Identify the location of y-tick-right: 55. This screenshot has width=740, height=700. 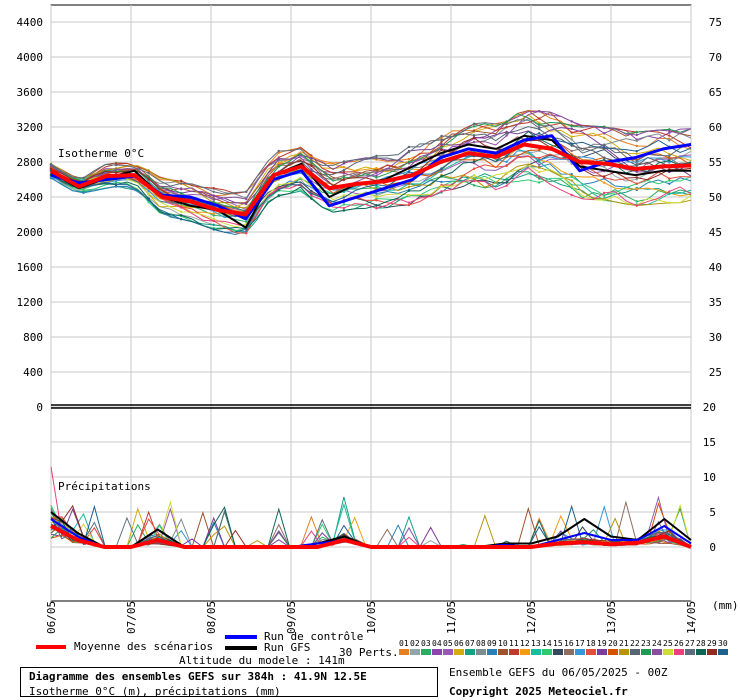
(715, 162).